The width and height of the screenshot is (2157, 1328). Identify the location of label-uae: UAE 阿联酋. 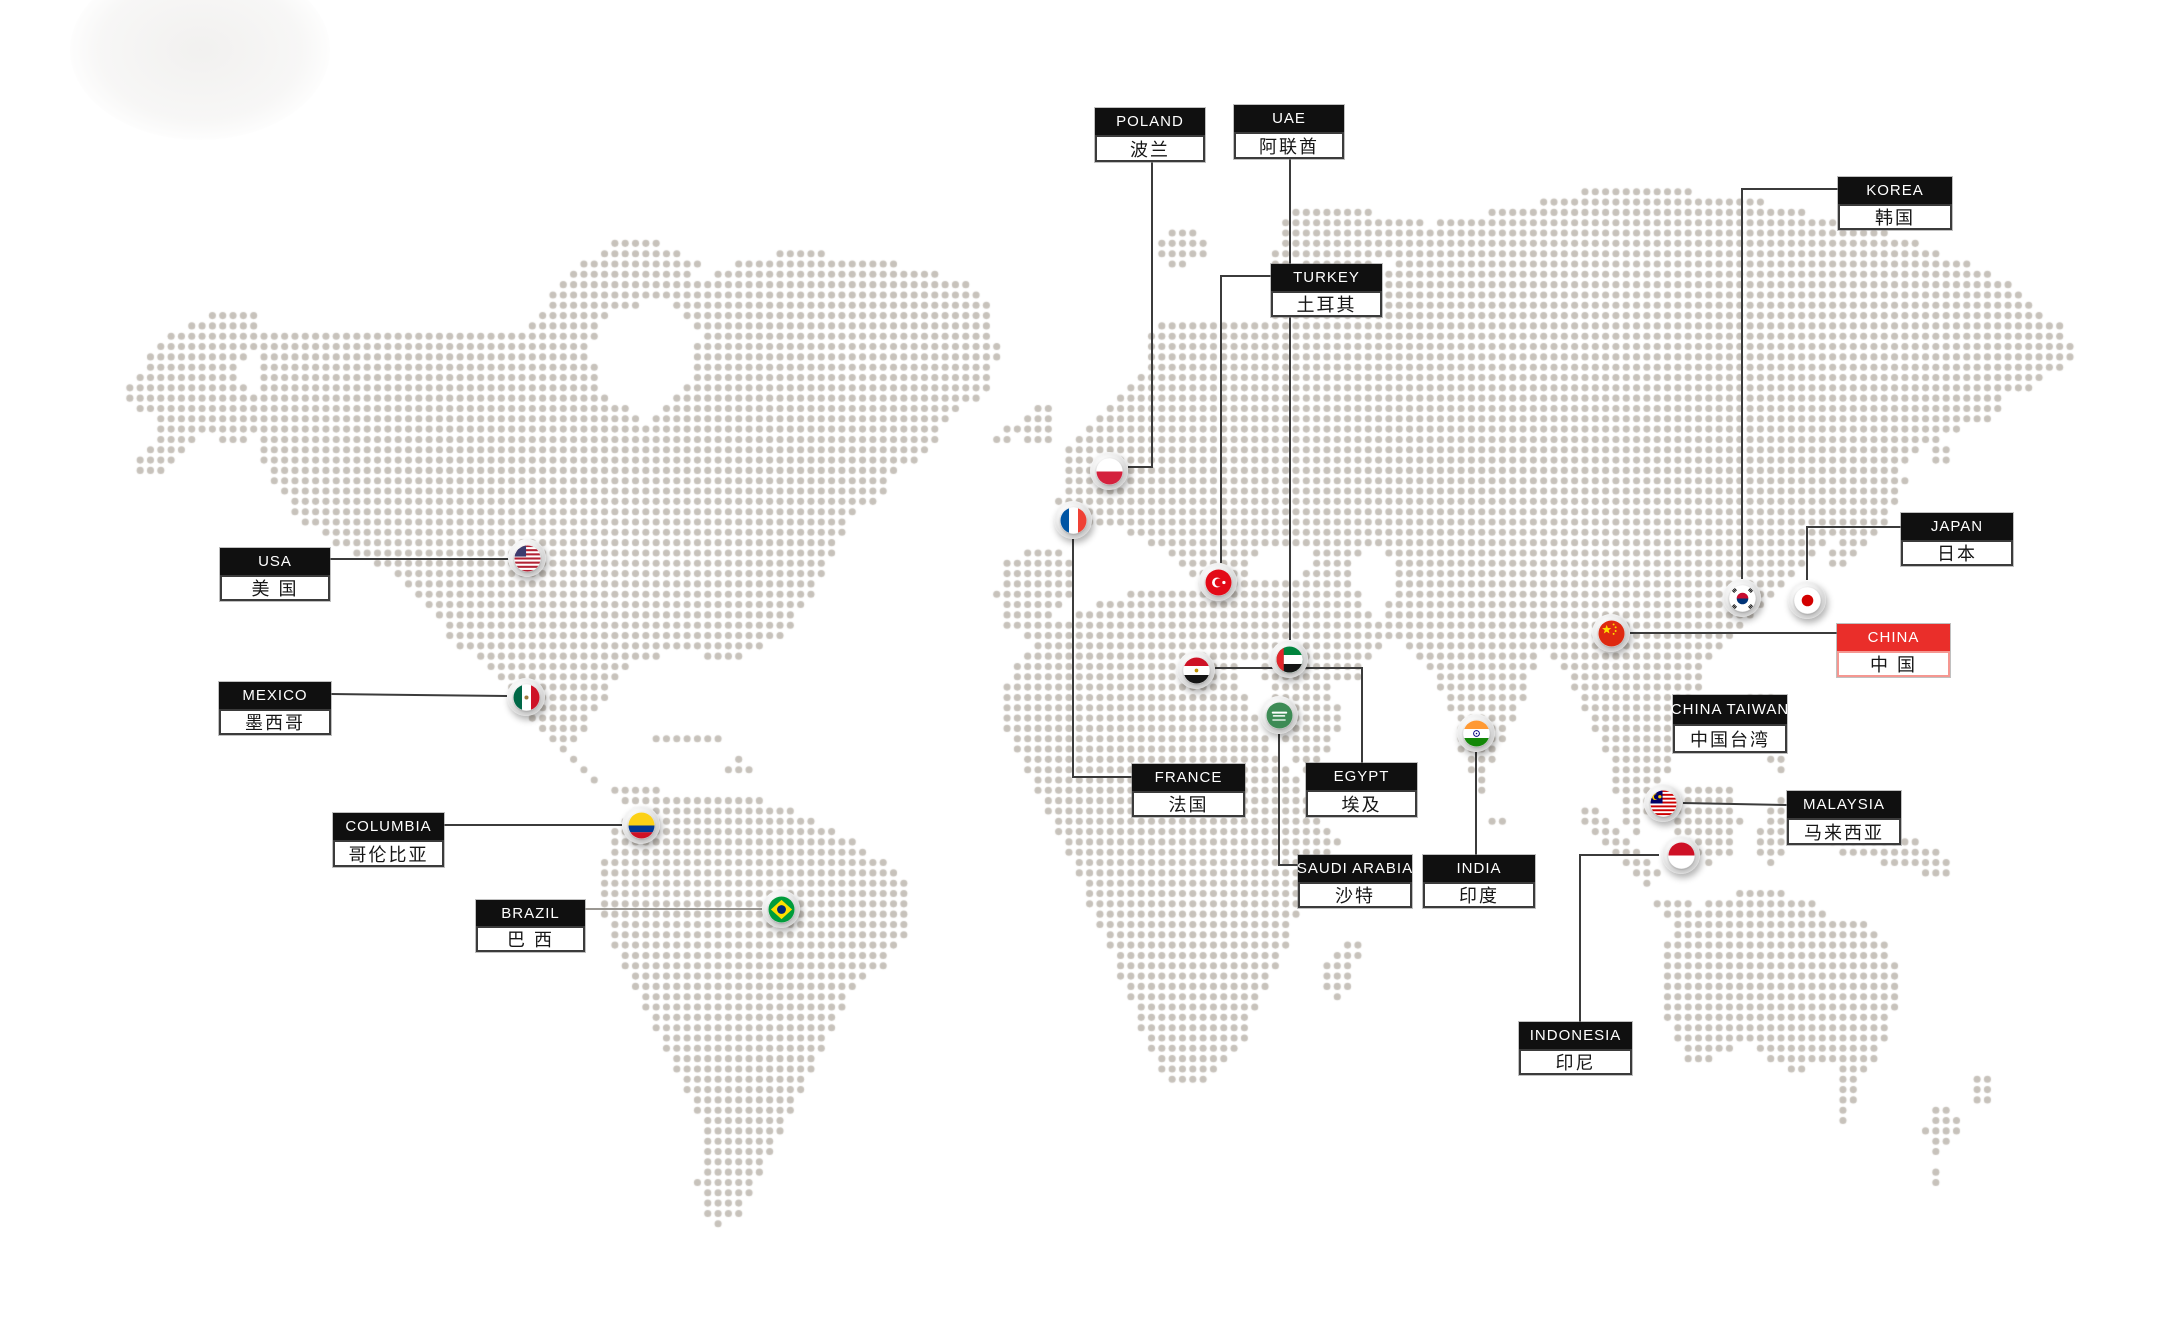
(1289, 132).